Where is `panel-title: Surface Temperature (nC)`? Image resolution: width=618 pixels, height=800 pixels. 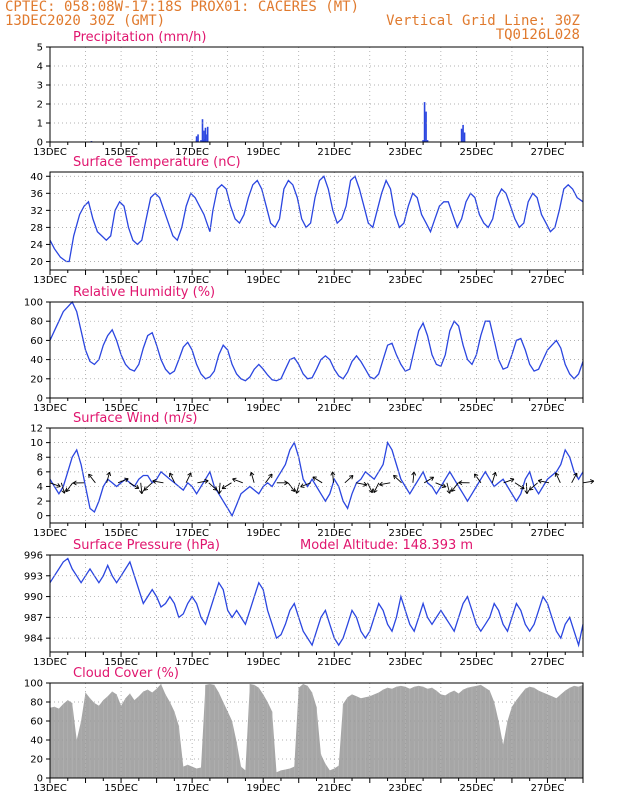 panel-title: Surface Temperature (nC) is located at coordinates (157, 162).